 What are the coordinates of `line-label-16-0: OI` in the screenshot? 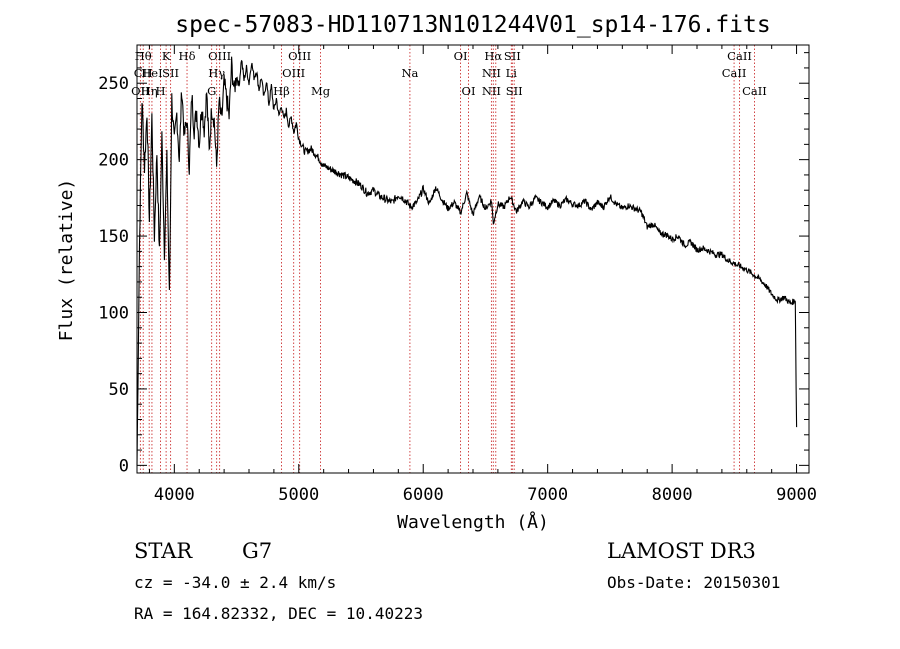 It's located at (461, 56).